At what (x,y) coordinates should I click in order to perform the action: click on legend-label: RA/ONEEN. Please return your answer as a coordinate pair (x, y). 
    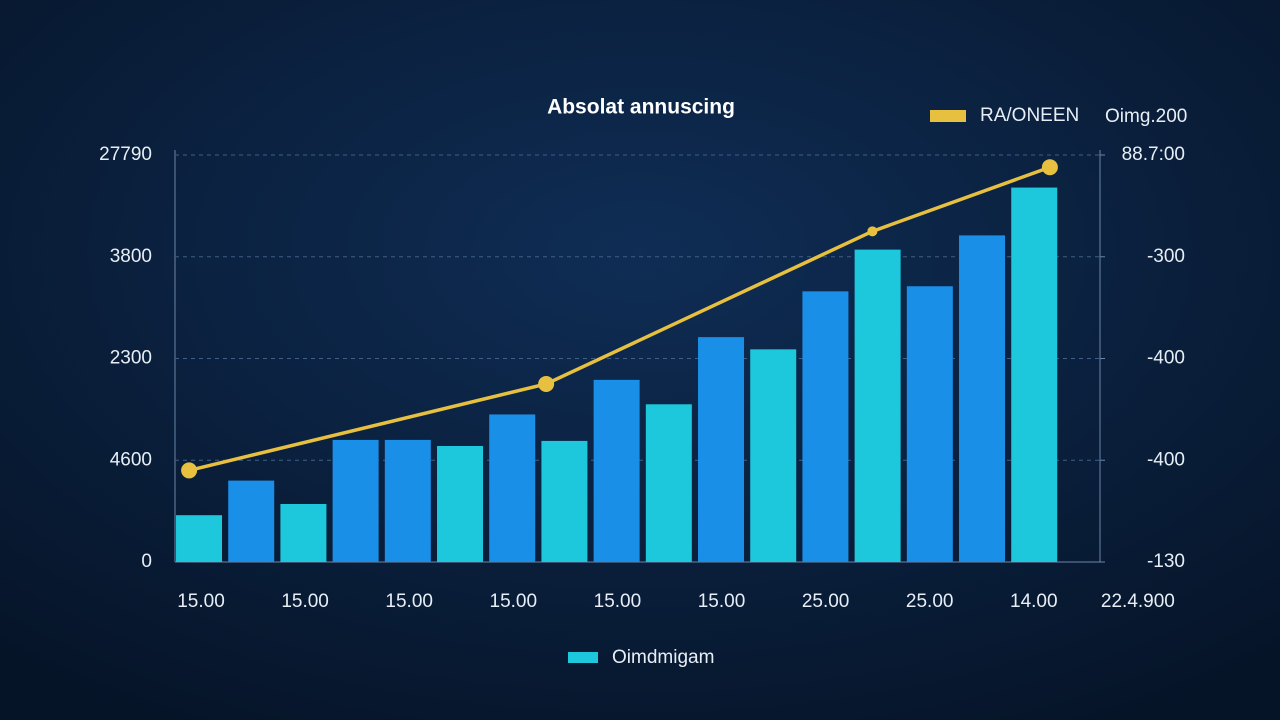
    Looking at the image, I should click on (1029, 115).